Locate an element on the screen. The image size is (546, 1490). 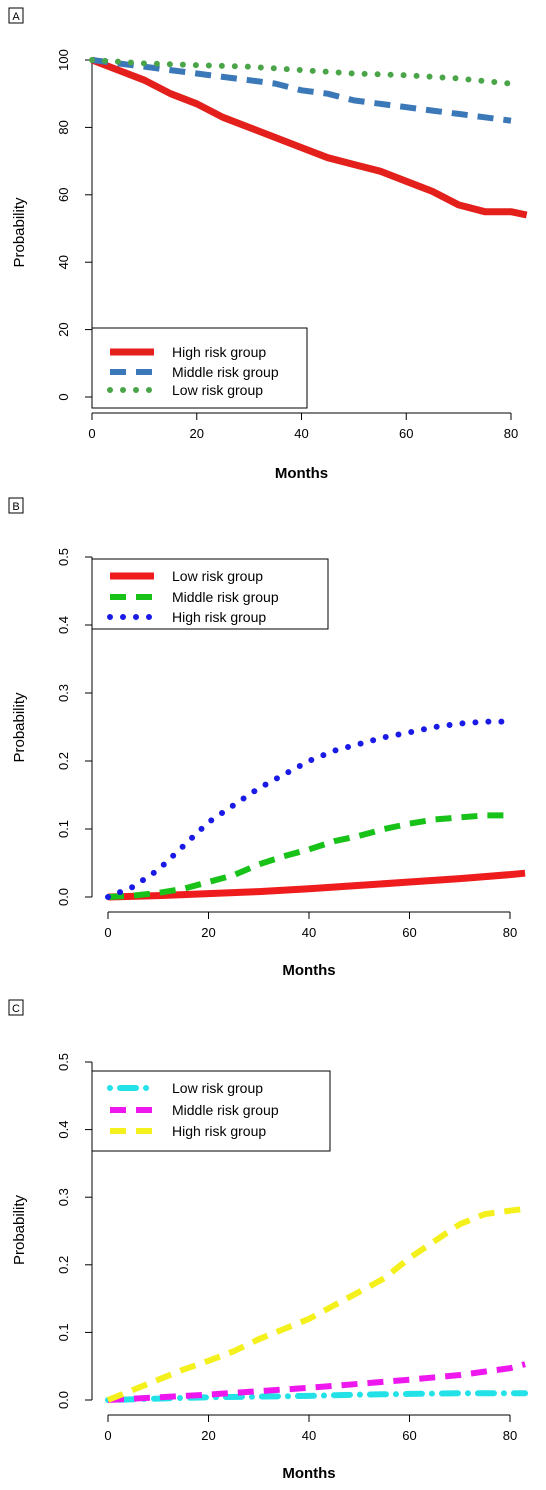
panel-tag: C is located at coordinates (16, 1009).